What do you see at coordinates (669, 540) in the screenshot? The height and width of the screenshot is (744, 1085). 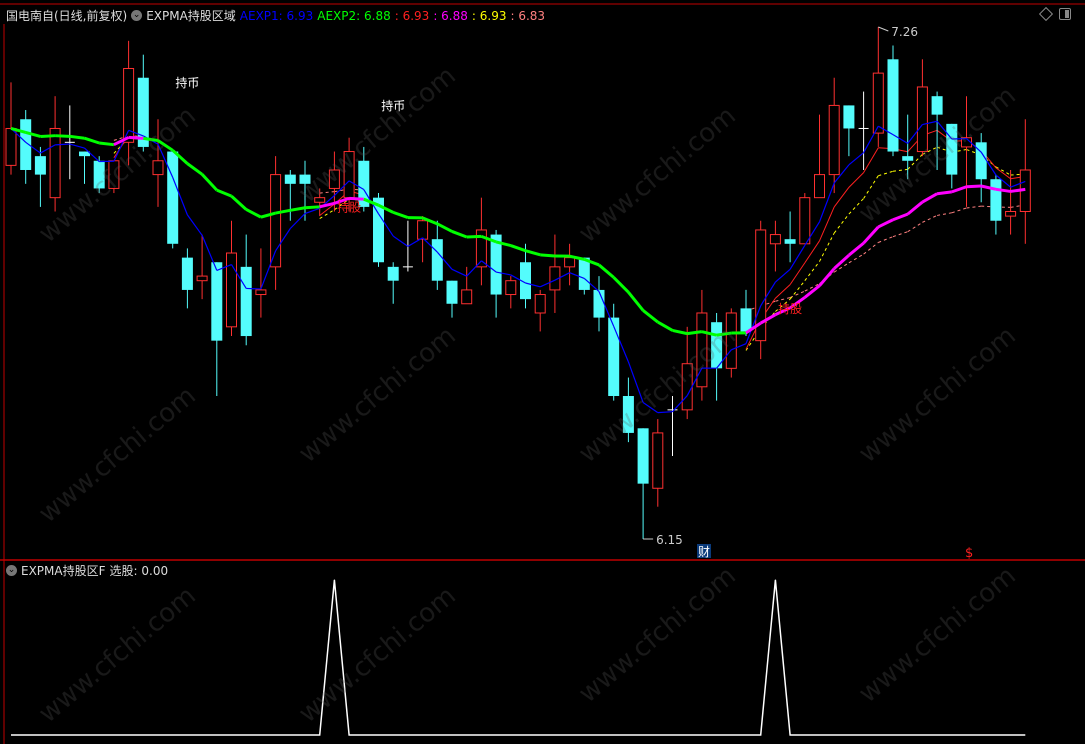 I see `low-price-label: 6.15` at bounding box center [669, 540].